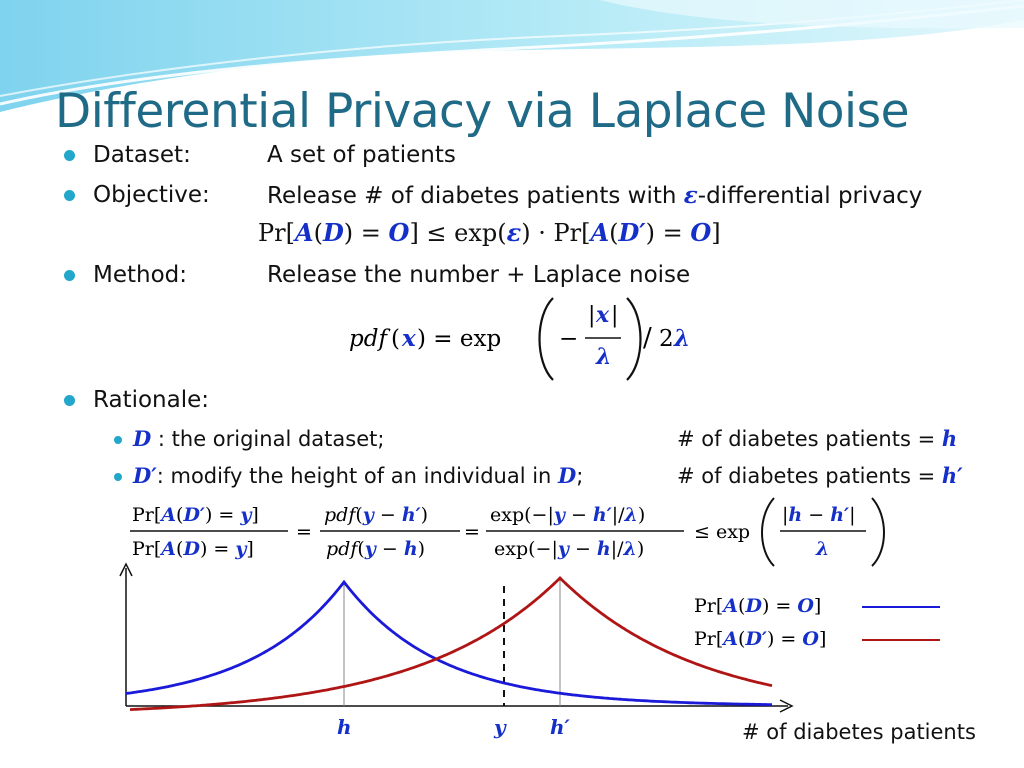  I want to click on svg-text: ) = exp, so click(459, 339).